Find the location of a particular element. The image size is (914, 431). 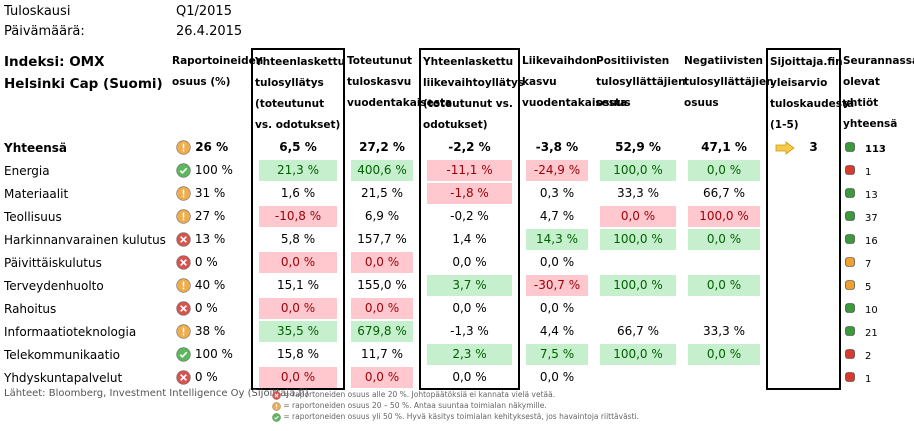

value: -3,8 % is located at coordinates (557, 147).